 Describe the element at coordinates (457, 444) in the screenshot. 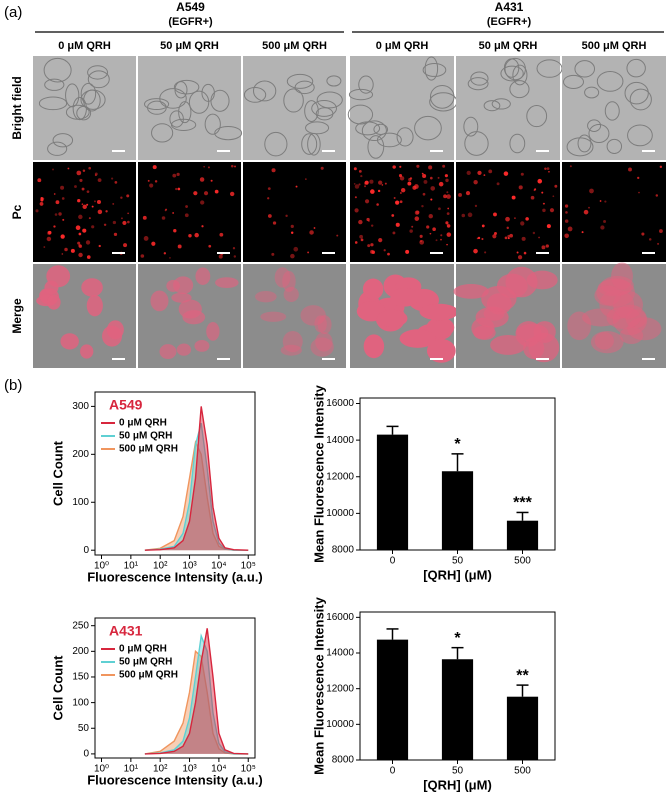

I see `significance-label: *` at that location.